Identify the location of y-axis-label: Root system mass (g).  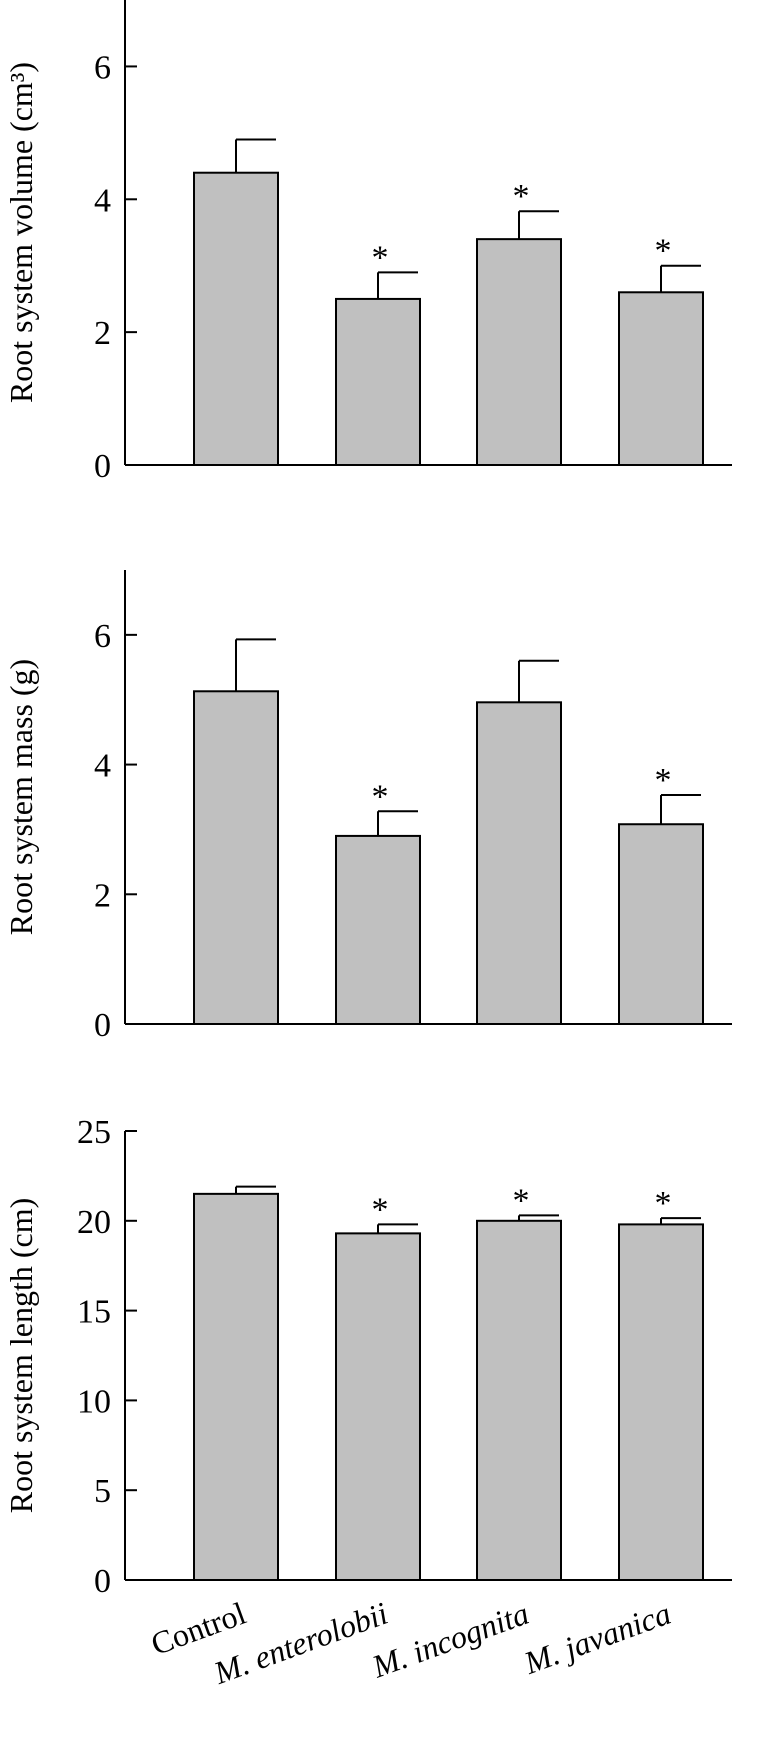
(21, 797).